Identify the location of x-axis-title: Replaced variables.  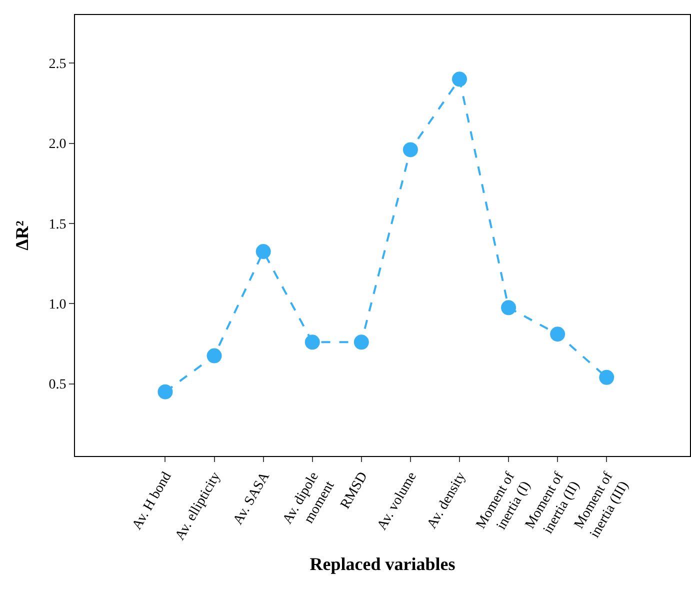
(383, 564).